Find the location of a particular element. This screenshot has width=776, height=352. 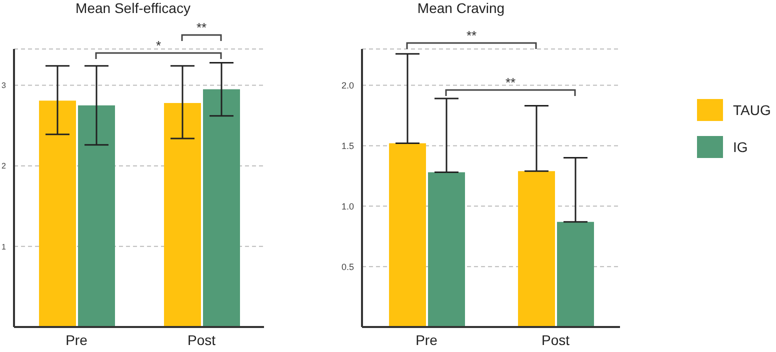

y-tick-label: 2.0 is located at coordinates (347, 85).